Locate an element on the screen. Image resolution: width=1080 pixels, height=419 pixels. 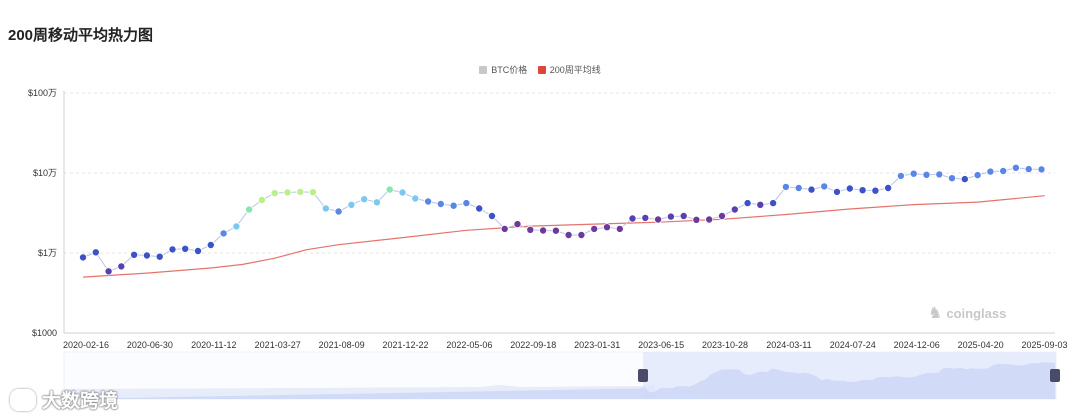
zoom-slider-preview is located at coordinates (559, 380).